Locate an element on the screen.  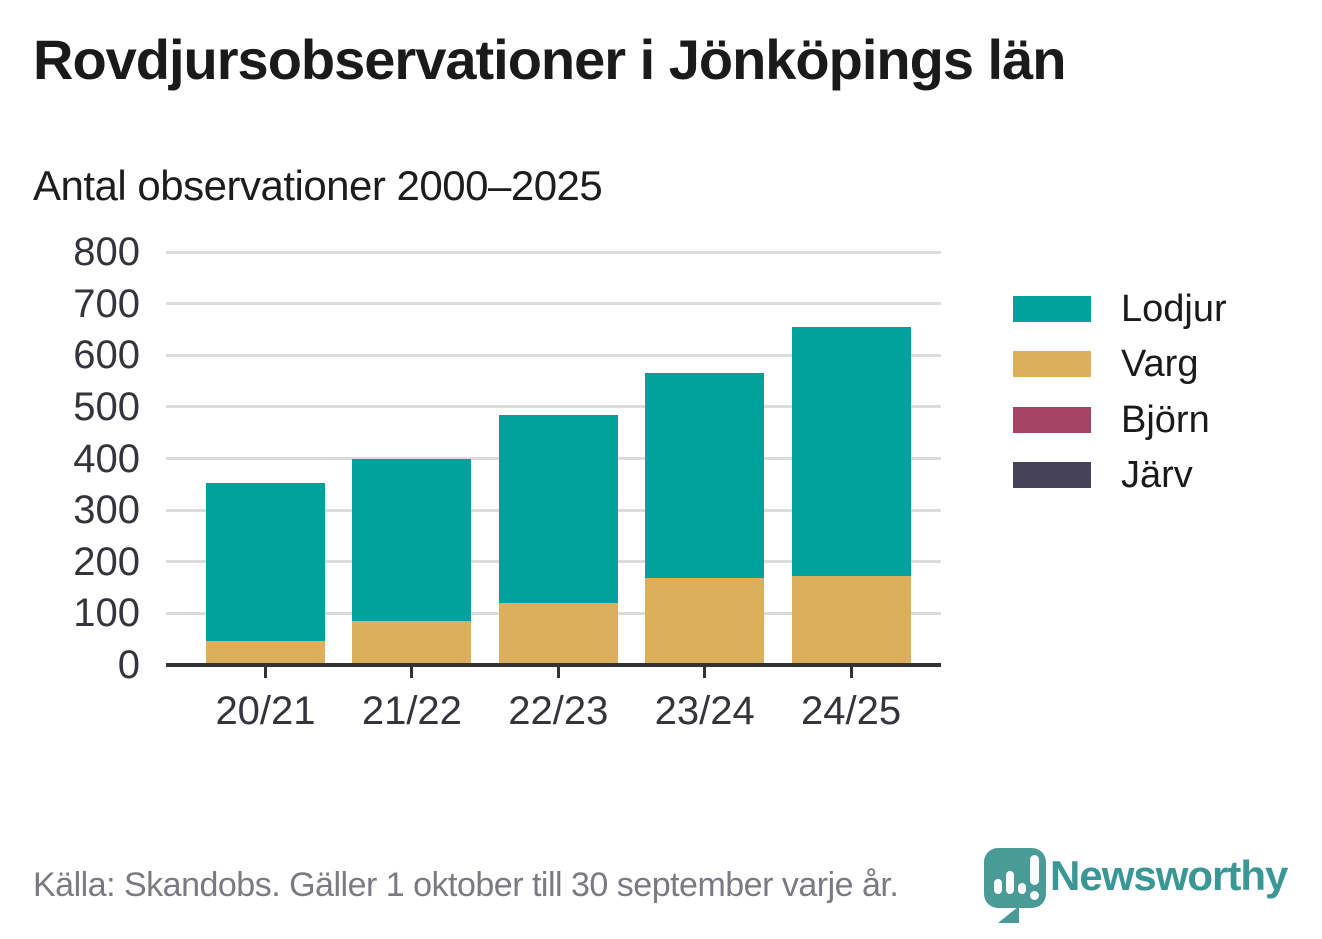
y-axis-tick-label: 100 is located at coordinates (106, 613).